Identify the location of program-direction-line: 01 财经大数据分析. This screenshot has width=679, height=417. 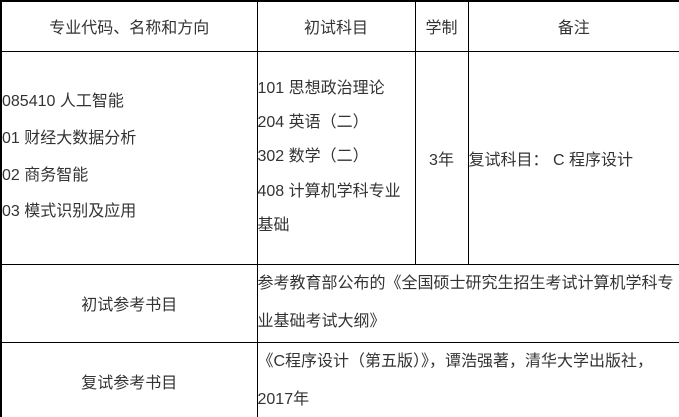
(69, 138).